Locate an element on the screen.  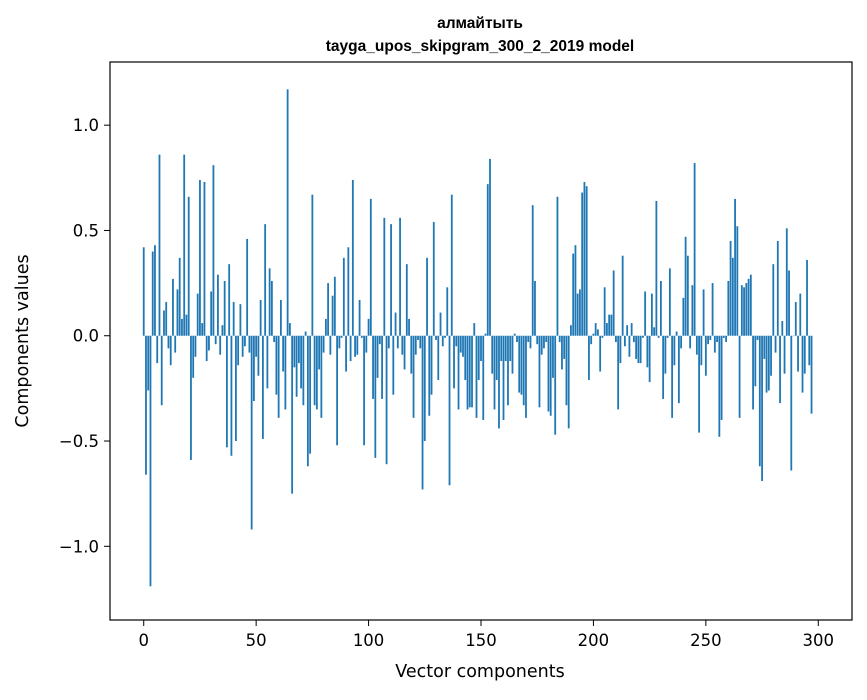
x-tick-label: 200 is located at coordinates (594, 640).